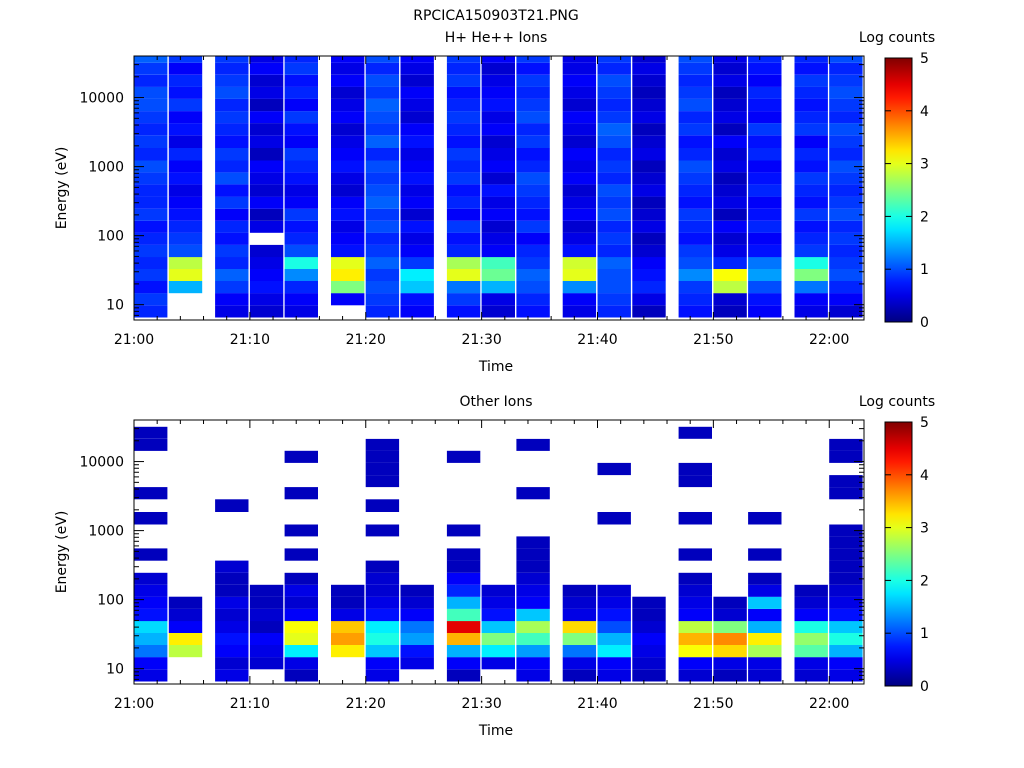 The image size is (1024, 768). Describe the element at coordinates (481, 340) in the screenshot. I see `x-tick-label: 21:30` at that location.